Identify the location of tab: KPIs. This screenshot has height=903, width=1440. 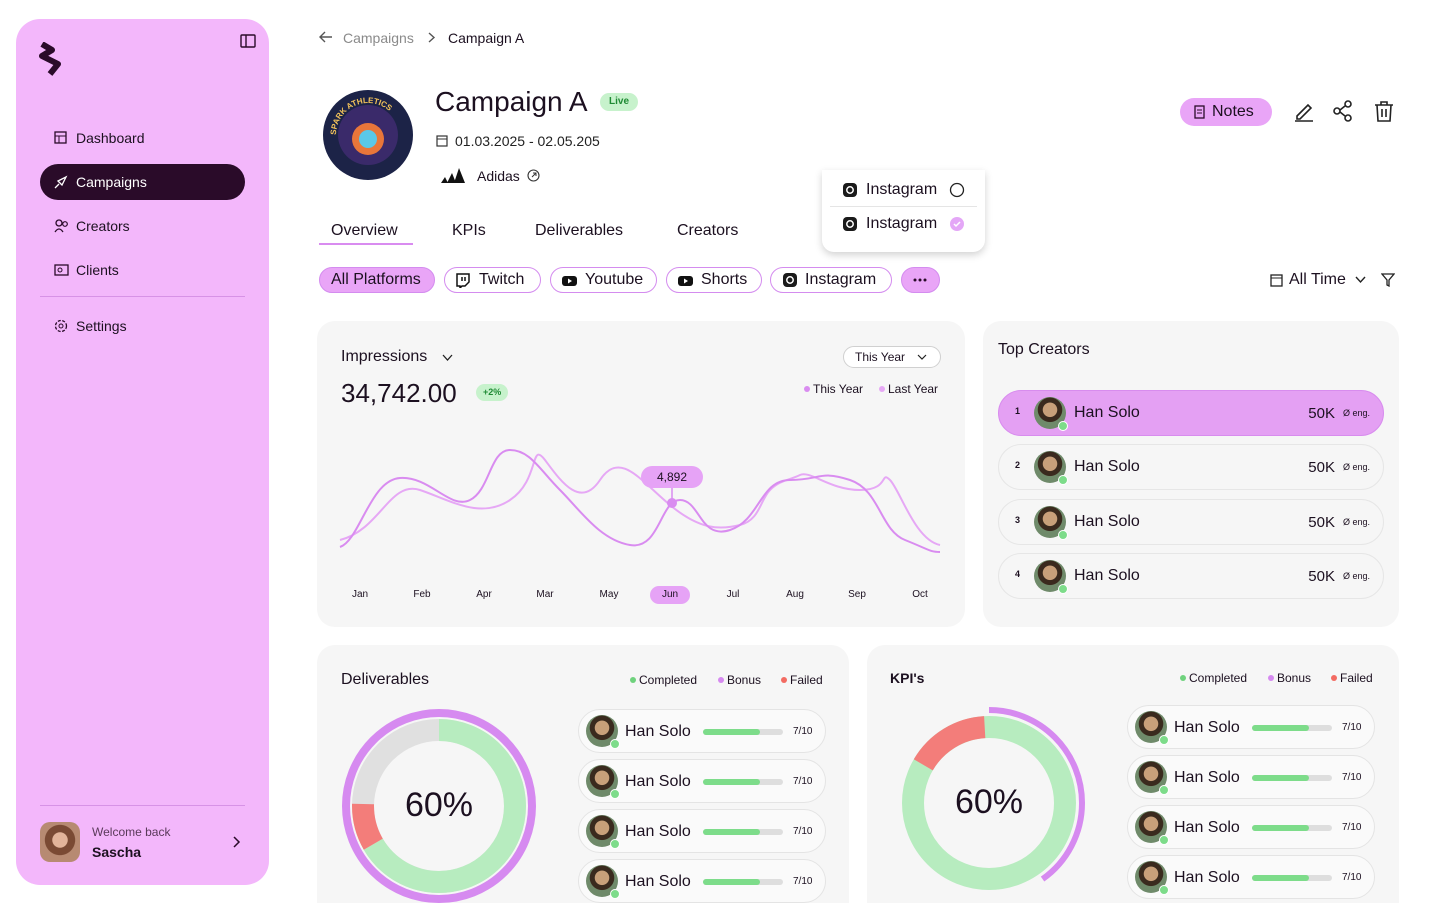
(469, 230).